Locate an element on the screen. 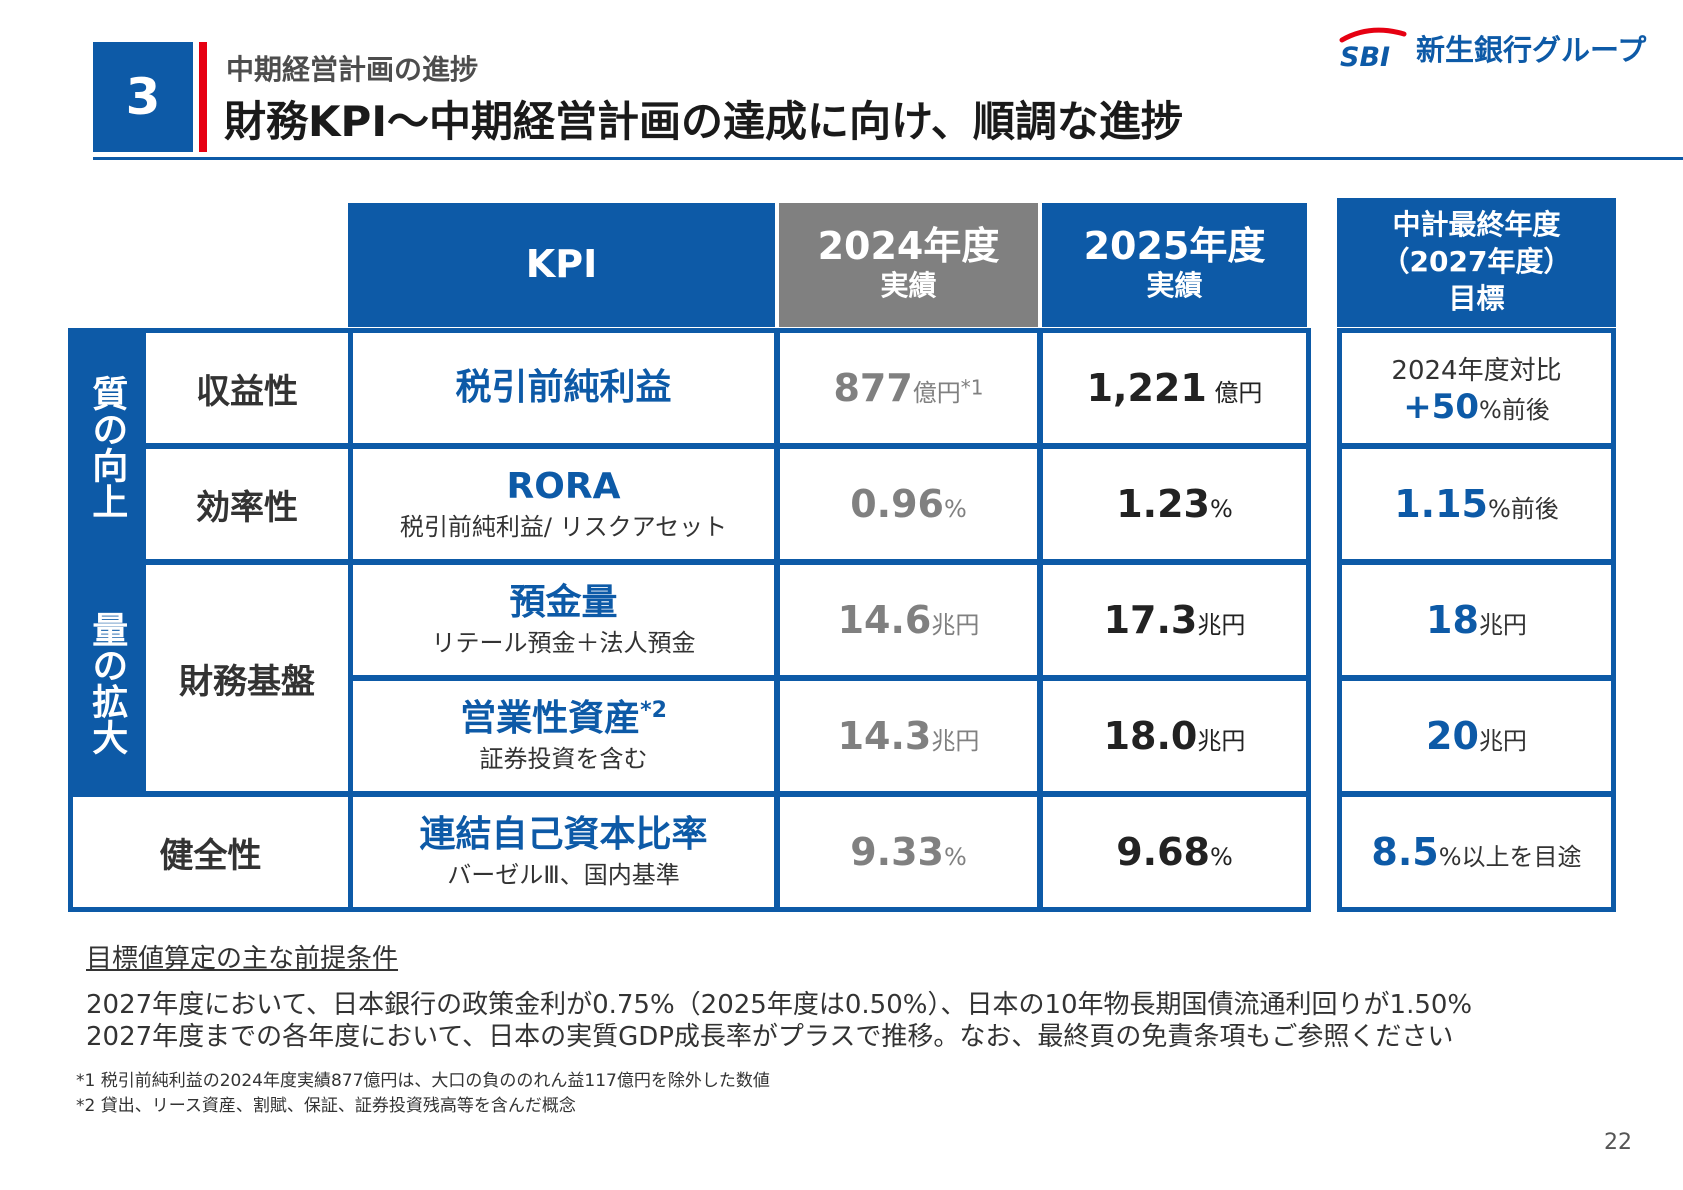  fy2024-value-cell: 877億円*1 is located at coordinates (908, 388).